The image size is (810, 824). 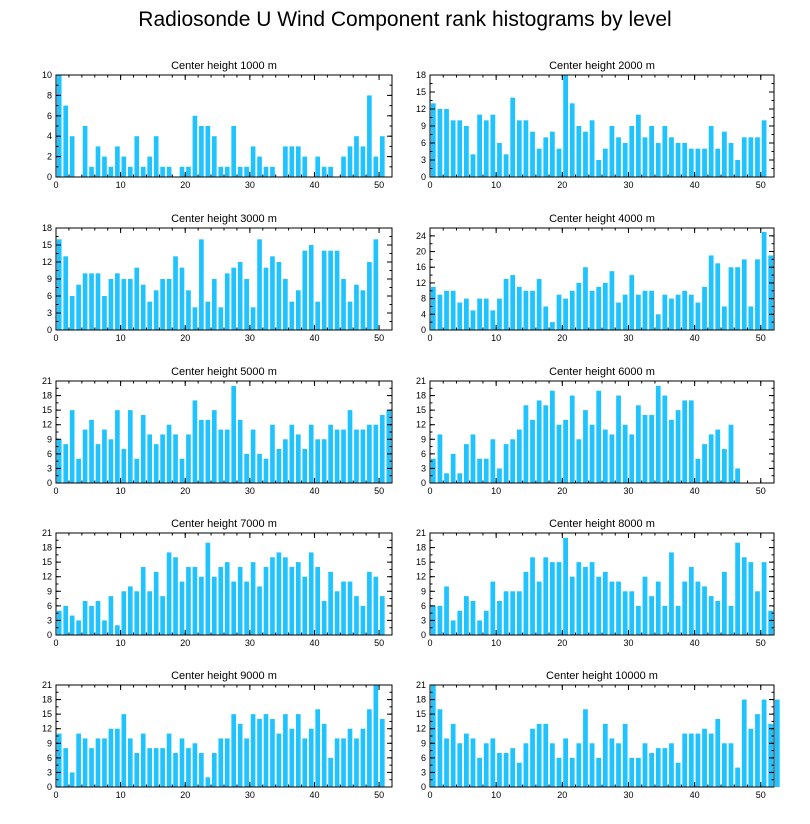 I want to click on x-tick-label: 20, so click(x=185, y=338).